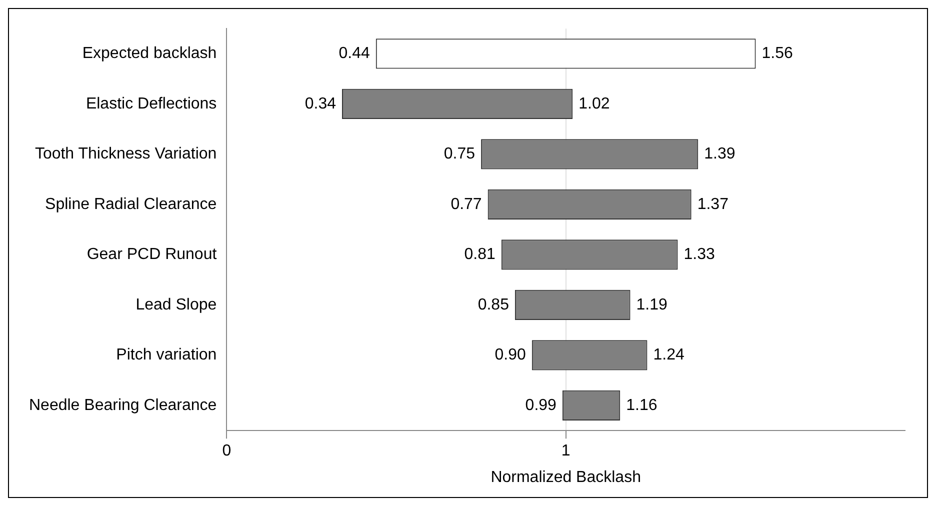  I want to click on annotation: 1.24, so click(668, 355).